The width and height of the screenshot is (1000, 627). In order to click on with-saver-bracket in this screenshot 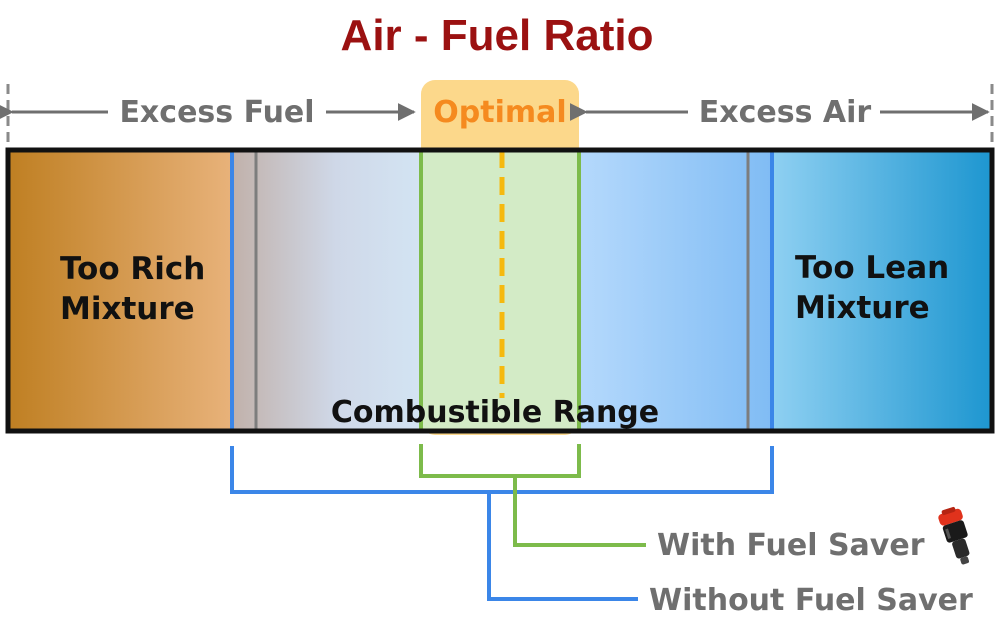, I will do `click(500, 461)`.